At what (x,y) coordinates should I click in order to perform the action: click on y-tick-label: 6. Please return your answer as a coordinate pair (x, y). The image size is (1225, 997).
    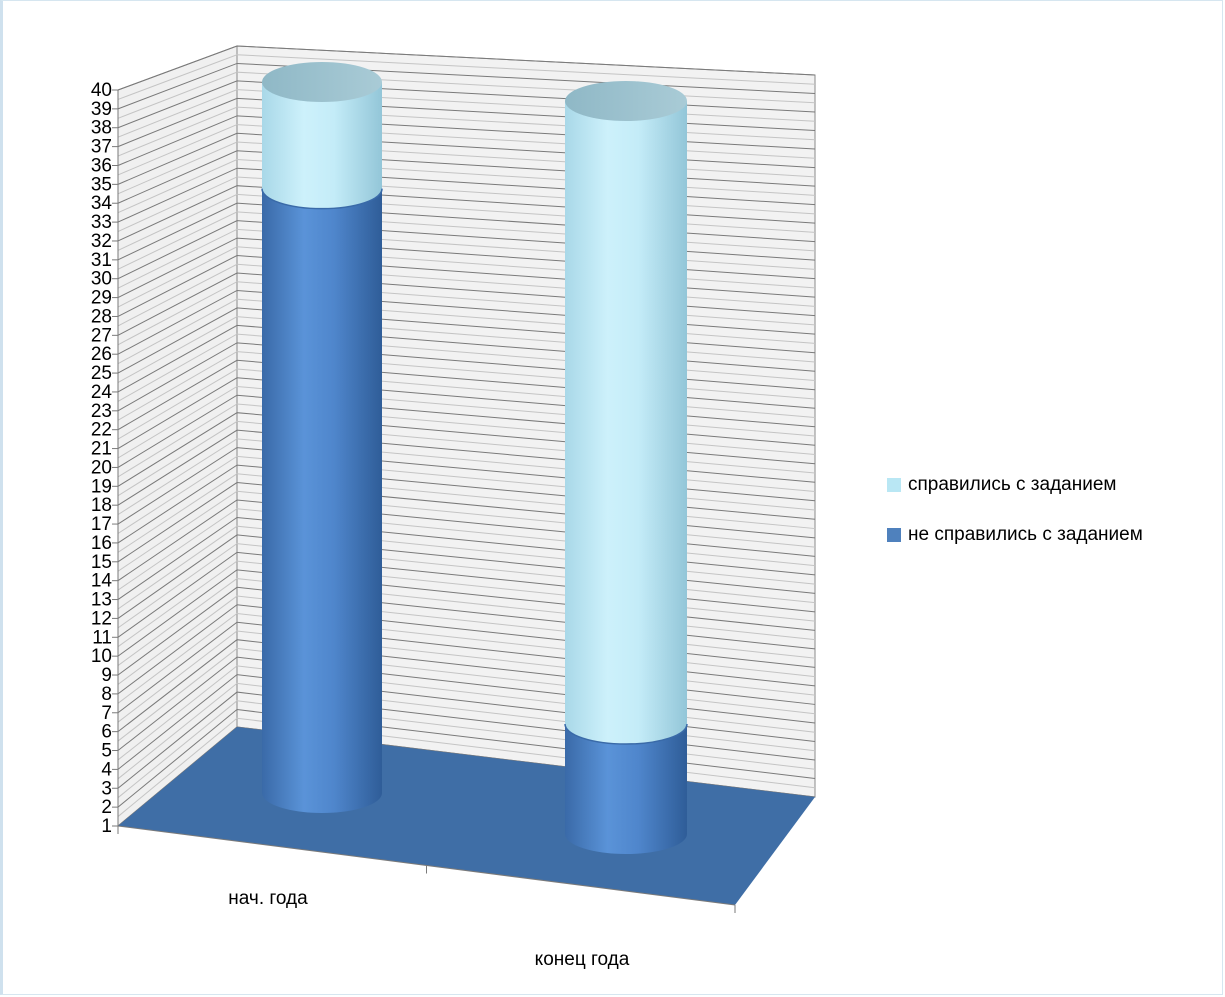
    Looking at the image, I should click on (106, 732).